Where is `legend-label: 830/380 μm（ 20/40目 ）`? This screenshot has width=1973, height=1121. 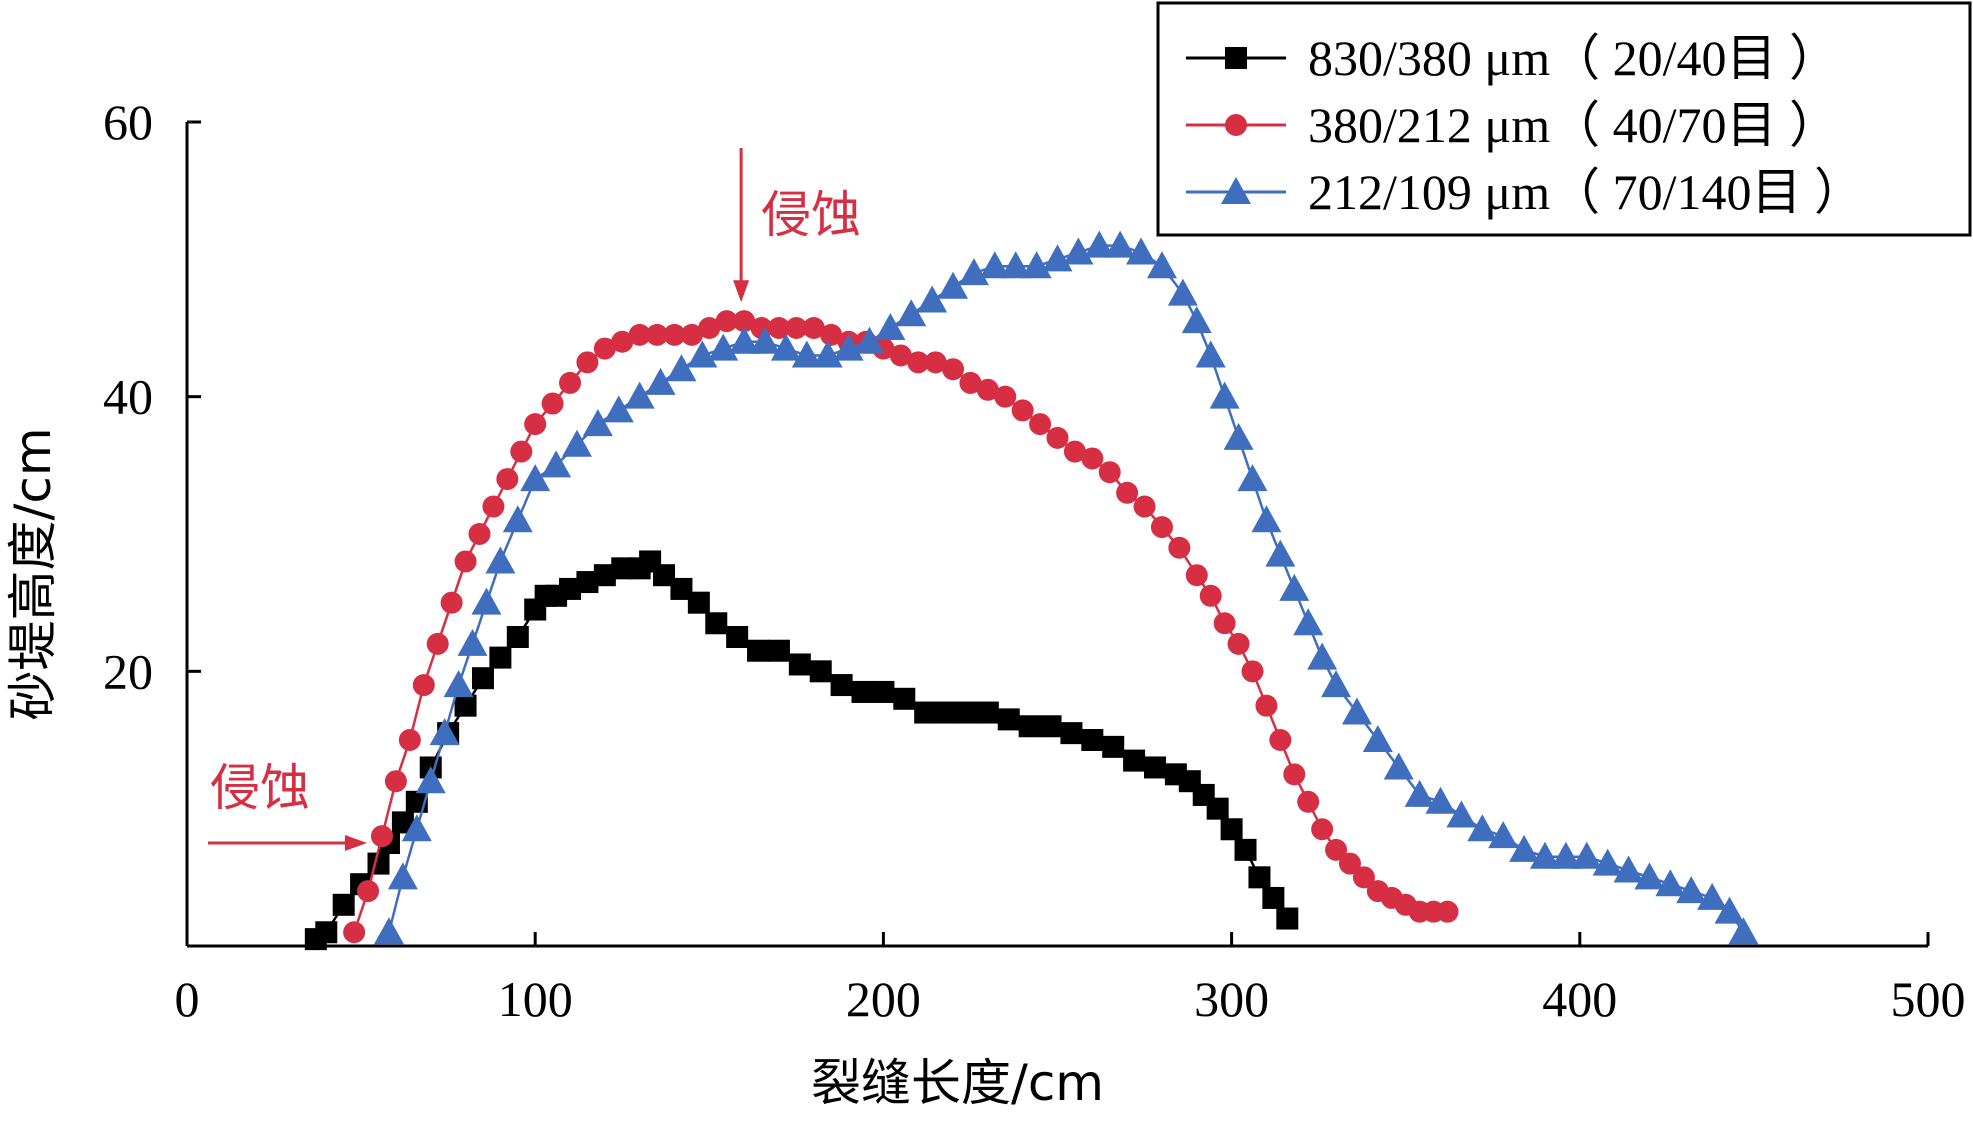 legend-label: 830/380 μm（ 20/40目 ） is located at coordinates (1573, 58).